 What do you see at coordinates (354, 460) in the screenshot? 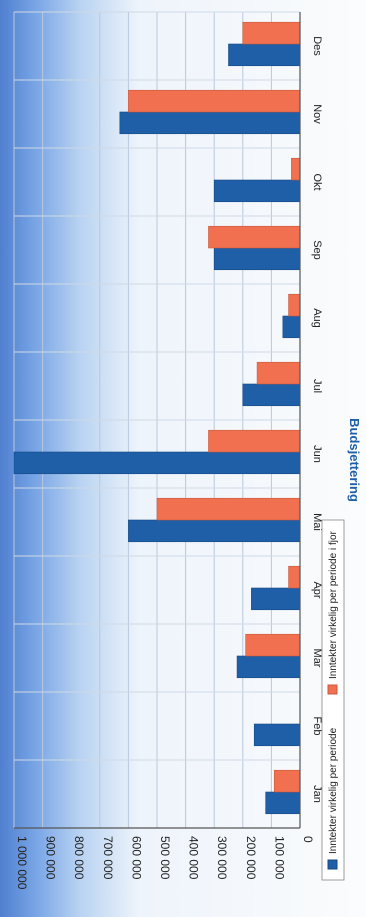
I see `chart-title: Budsjettering` at bounding box center [354, 460].